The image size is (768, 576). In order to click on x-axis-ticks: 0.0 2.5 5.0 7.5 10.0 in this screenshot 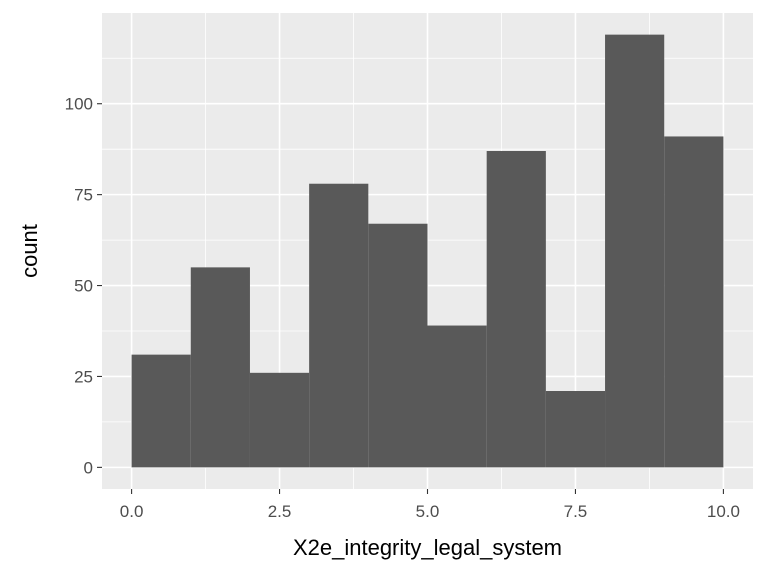, I will do `click(430, 505)`.